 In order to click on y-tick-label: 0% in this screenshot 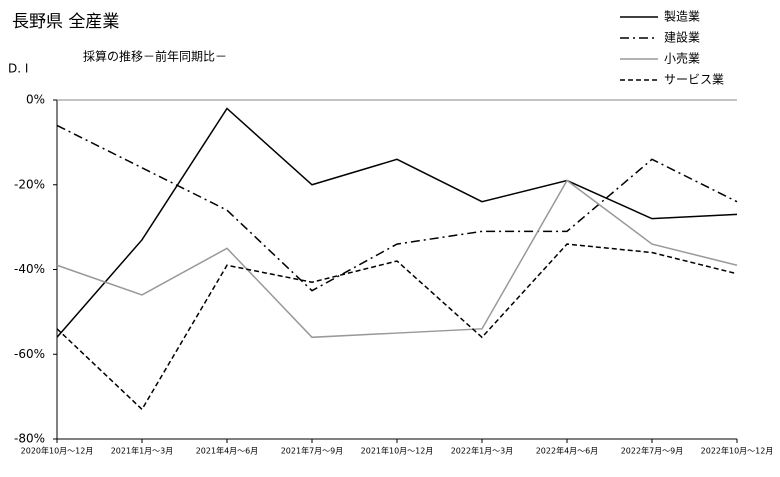, I will do `click(35, 100)`.